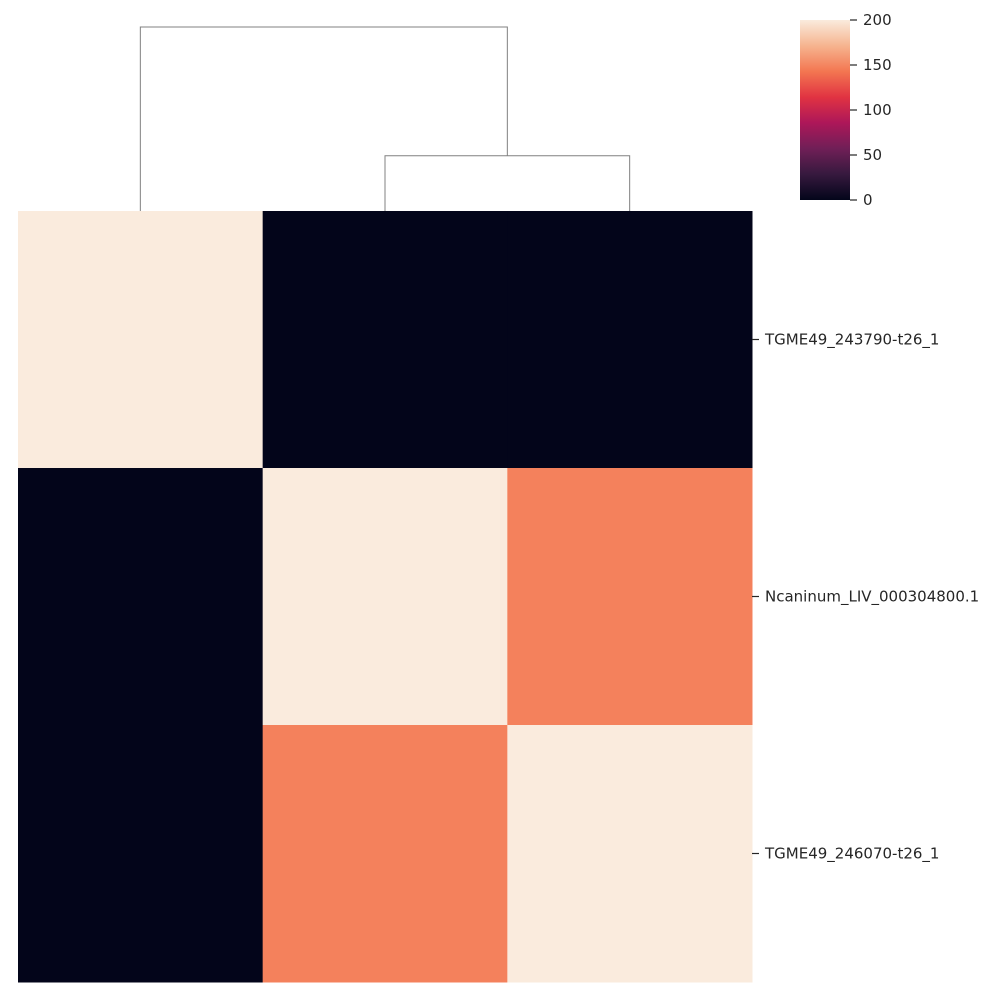 The image size is (1000, 1000). I want to click on colorbar-tick-label: 0, so click(868, 200).